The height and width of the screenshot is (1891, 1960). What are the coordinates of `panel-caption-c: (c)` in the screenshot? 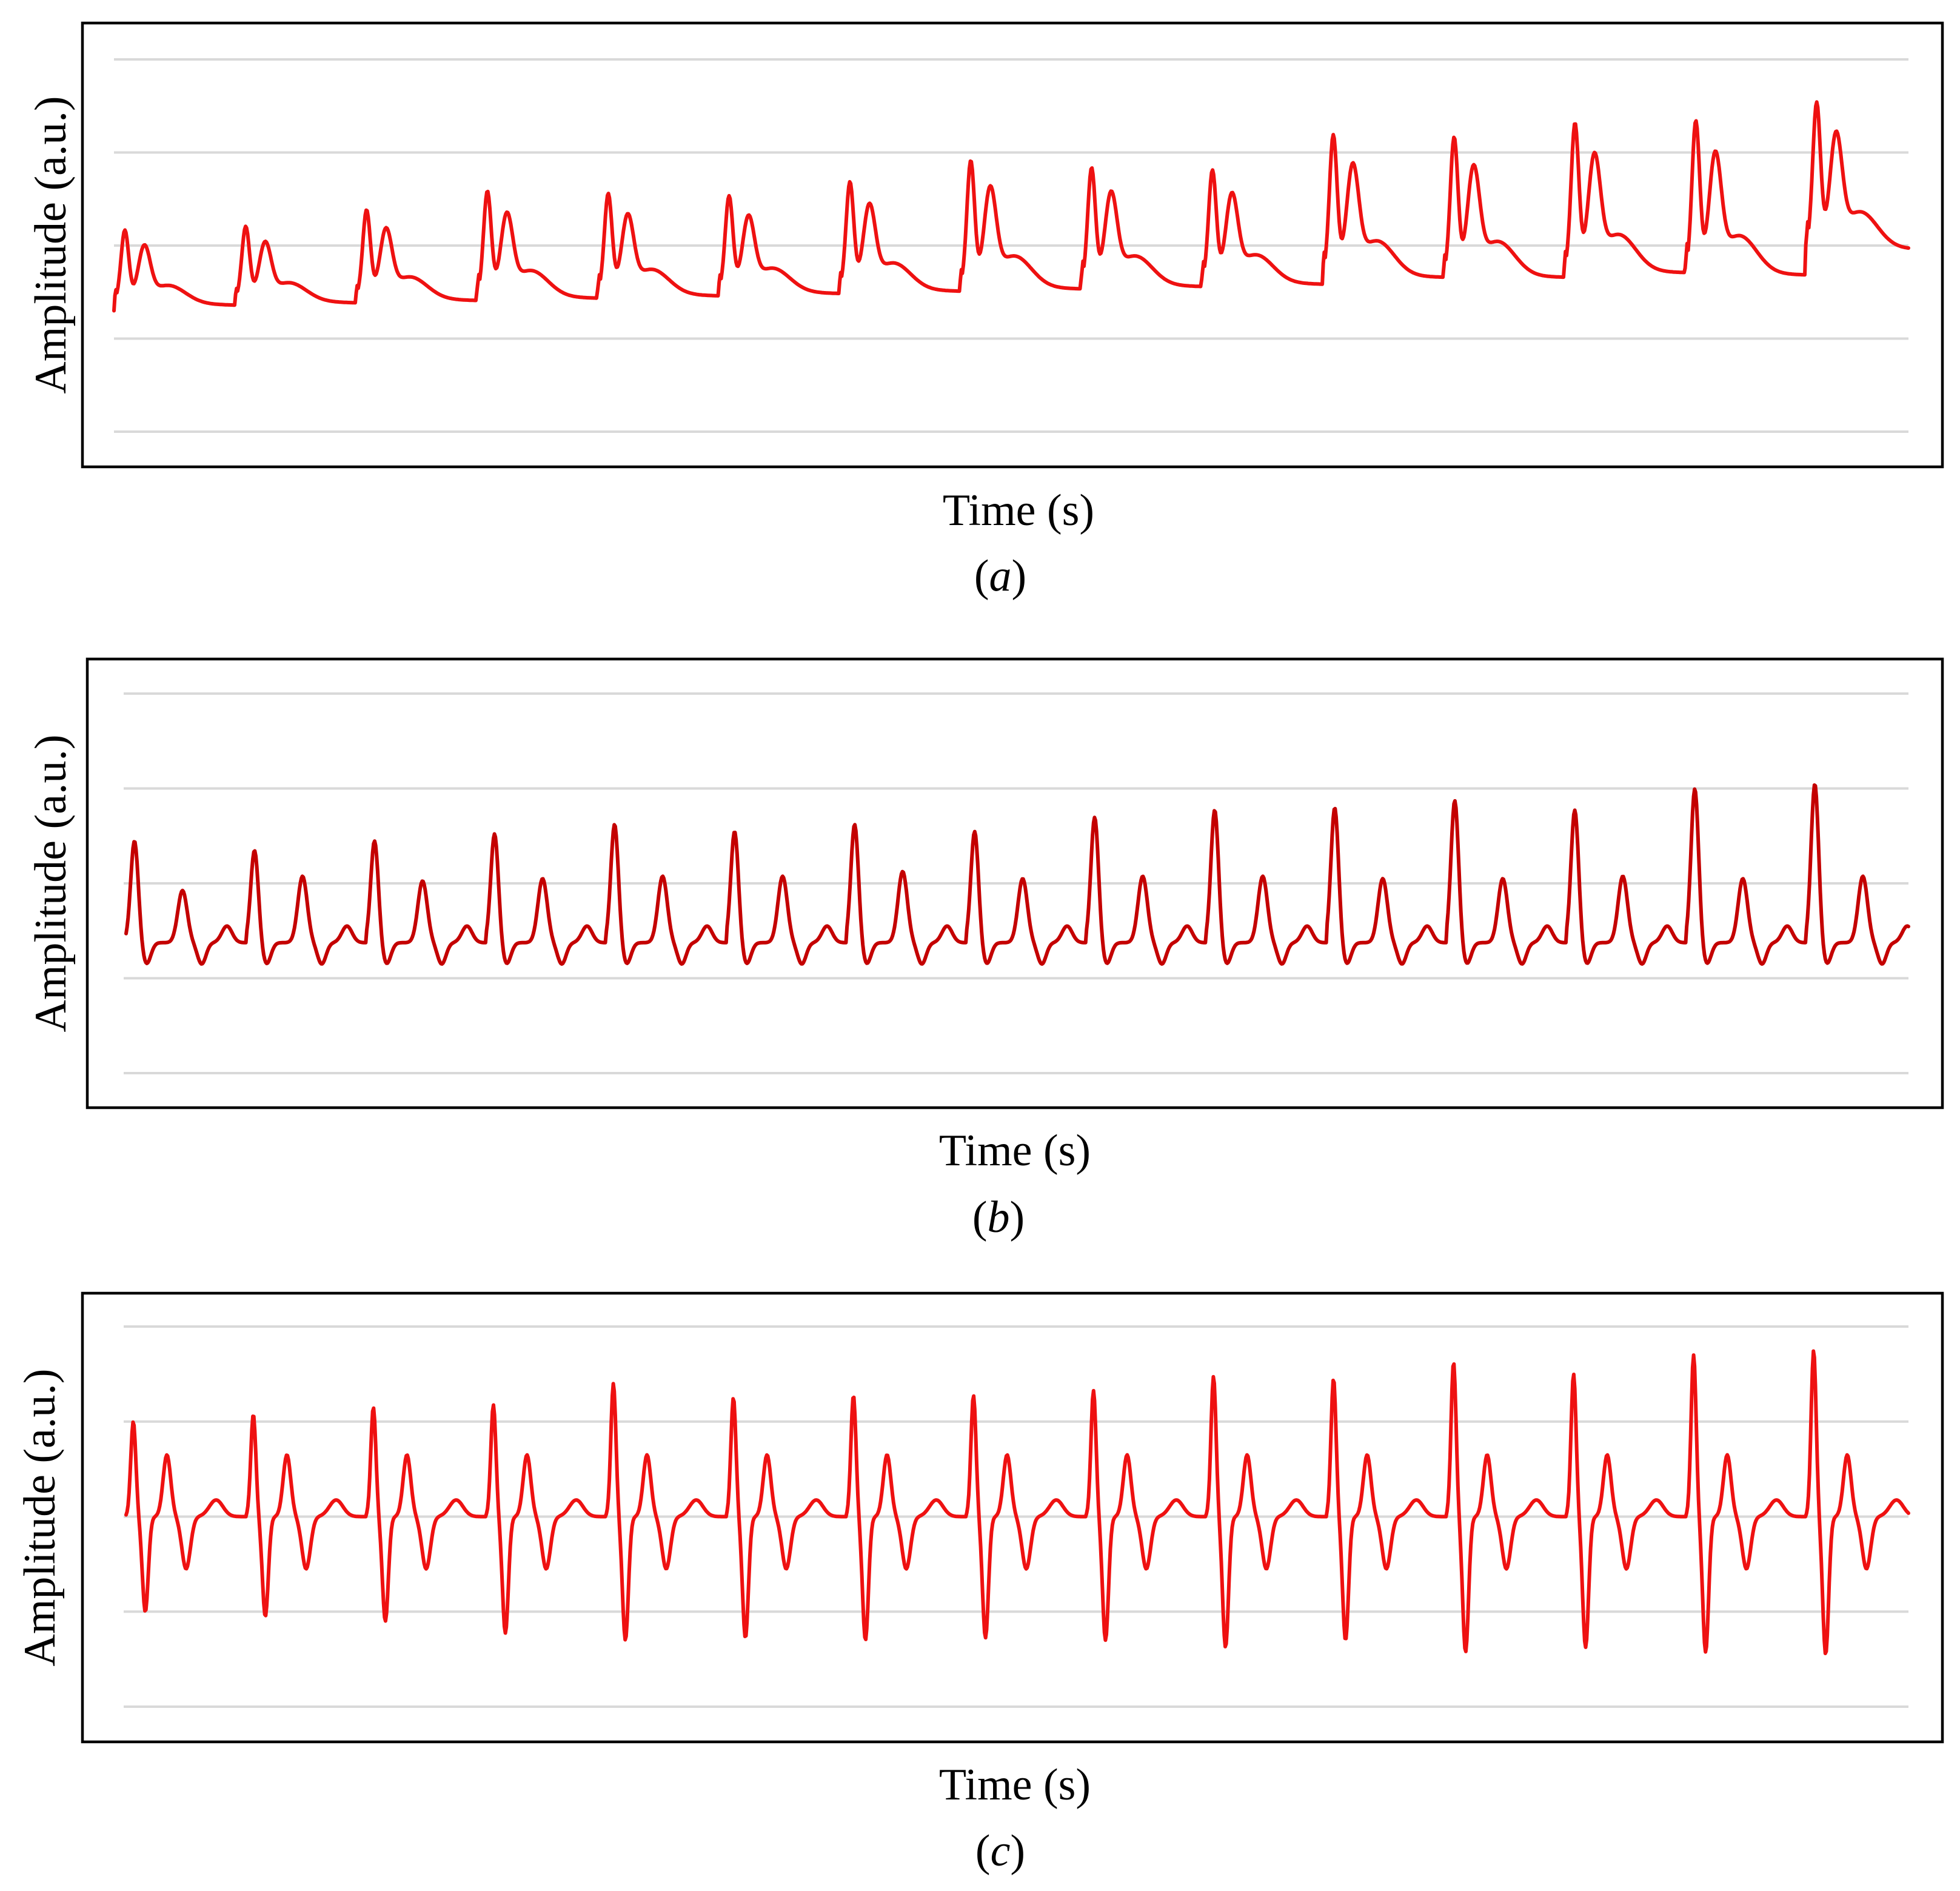 It's located at (1000, 1851).